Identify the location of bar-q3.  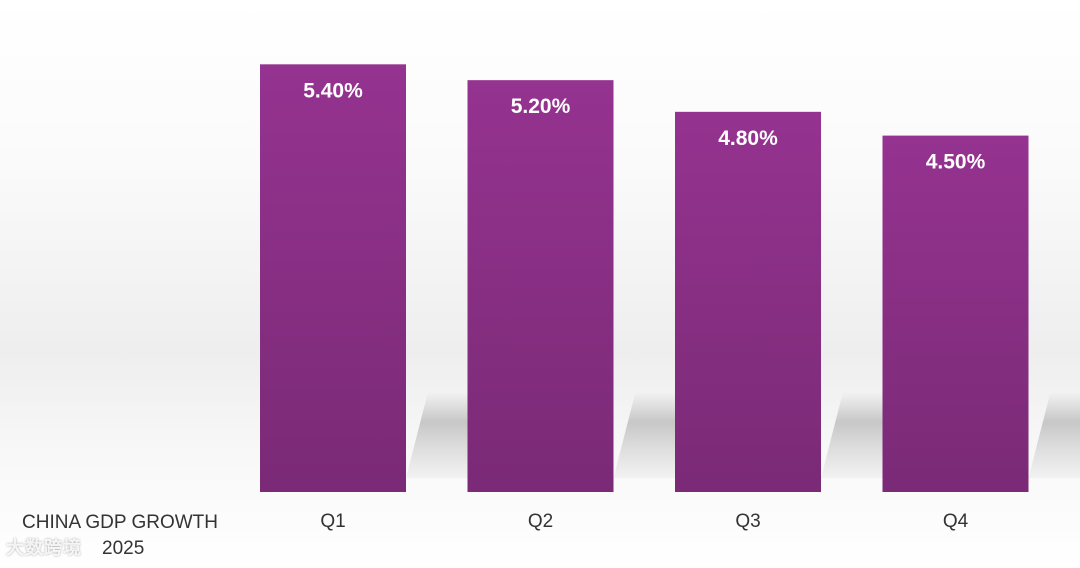
(748, 301).